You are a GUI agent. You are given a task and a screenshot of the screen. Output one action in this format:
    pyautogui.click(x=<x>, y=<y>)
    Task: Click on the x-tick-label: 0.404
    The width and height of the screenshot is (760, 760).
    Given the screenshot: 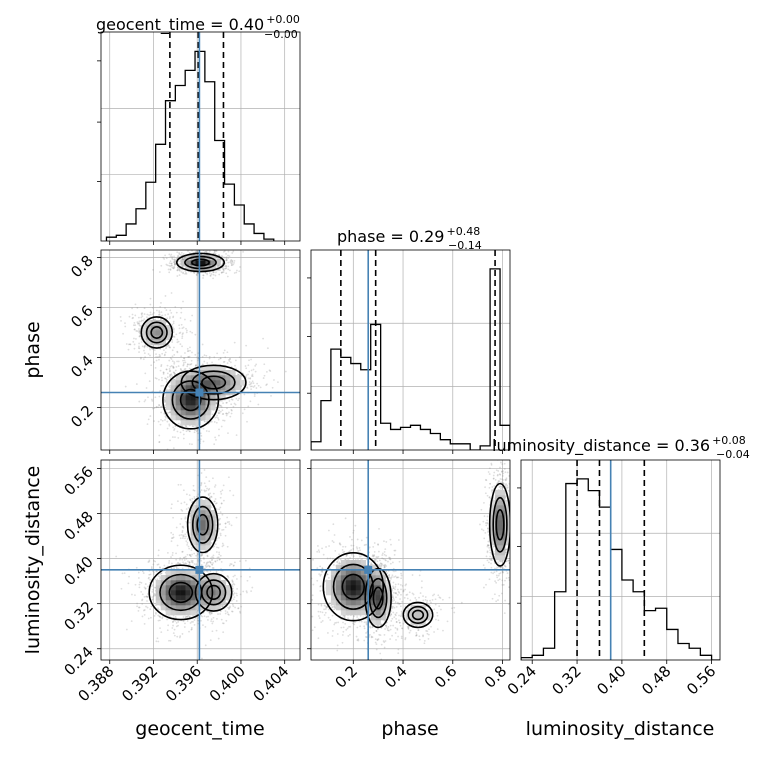 What is the action you would take?
    pyautogui.click(x=270, y=683)
    